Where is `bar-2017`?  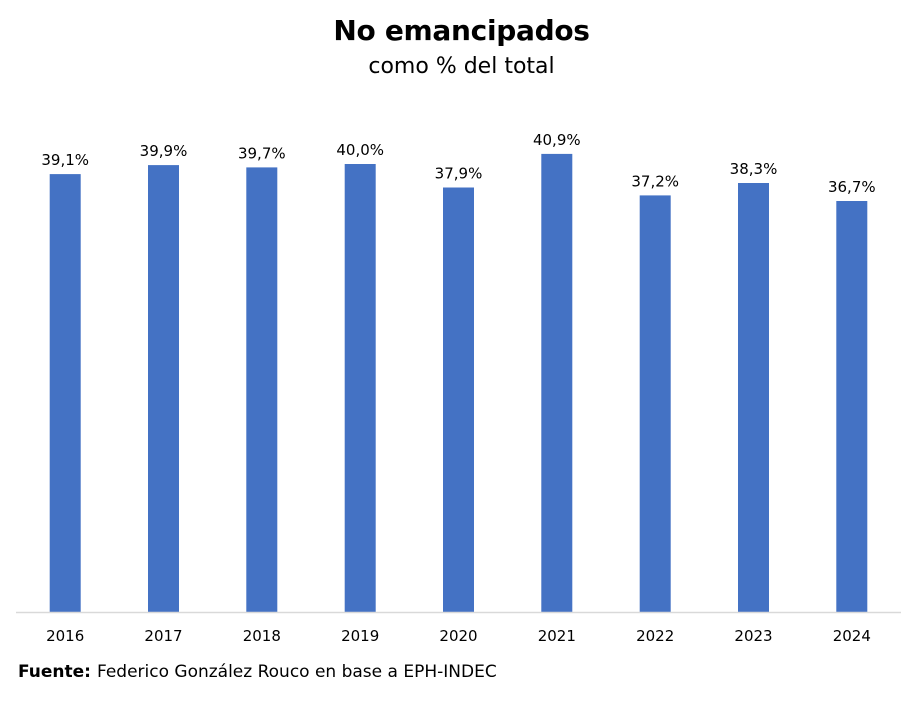
bar-2017 is located at coordinates (163, 388).